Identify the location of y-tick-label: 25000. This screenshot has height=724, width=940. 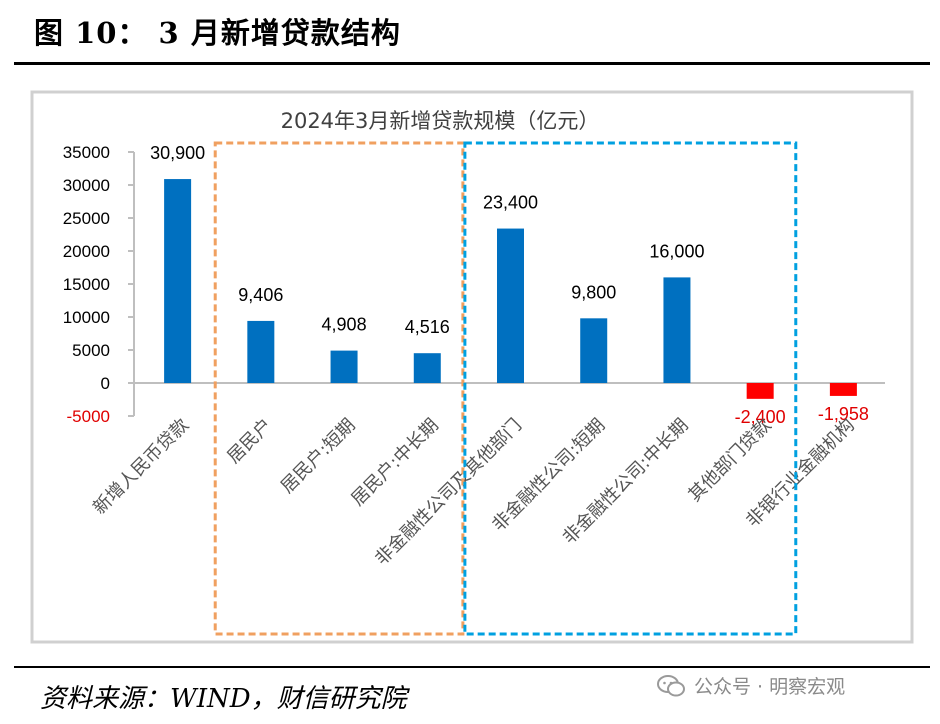
(86, 218).